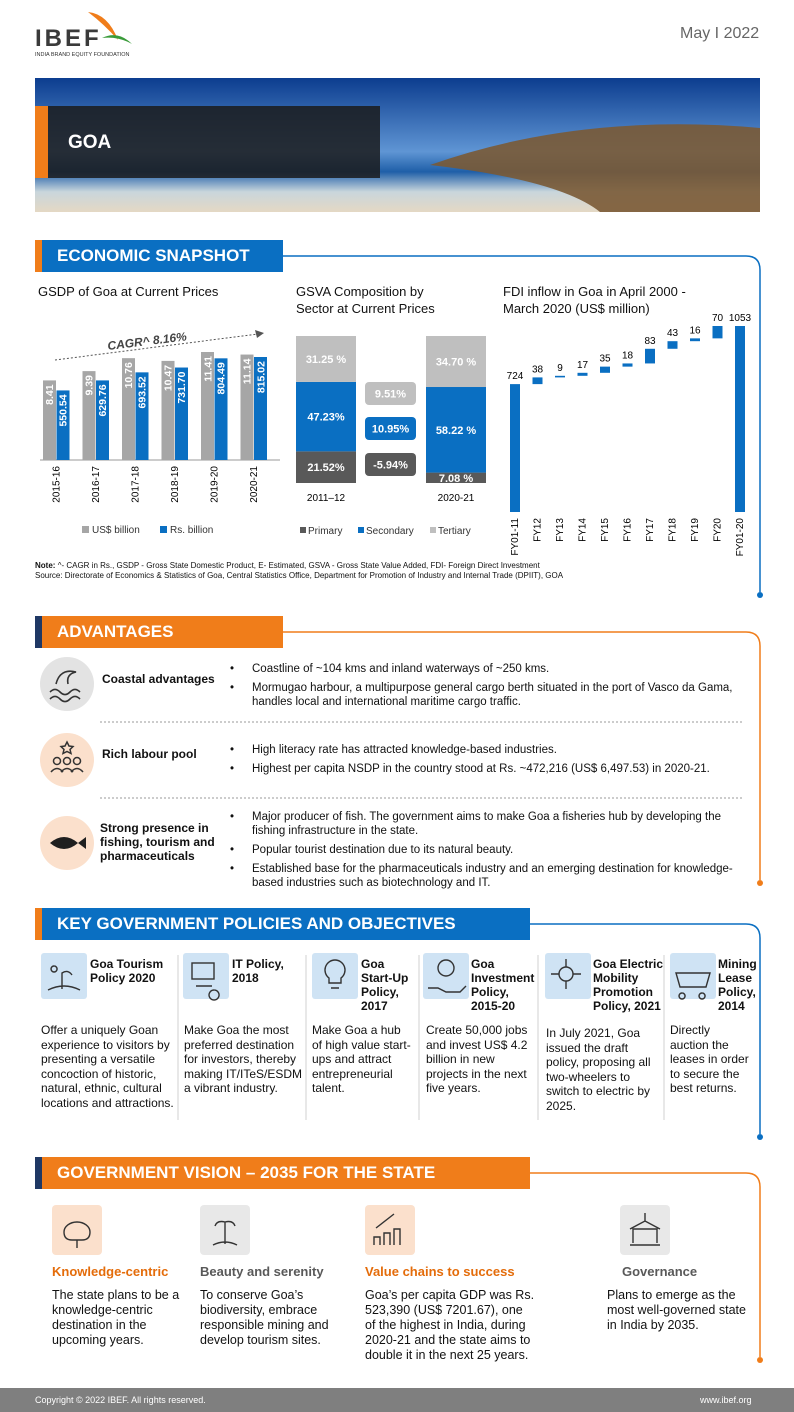  I want to click on value-label: 550.54, so click(64, 410).